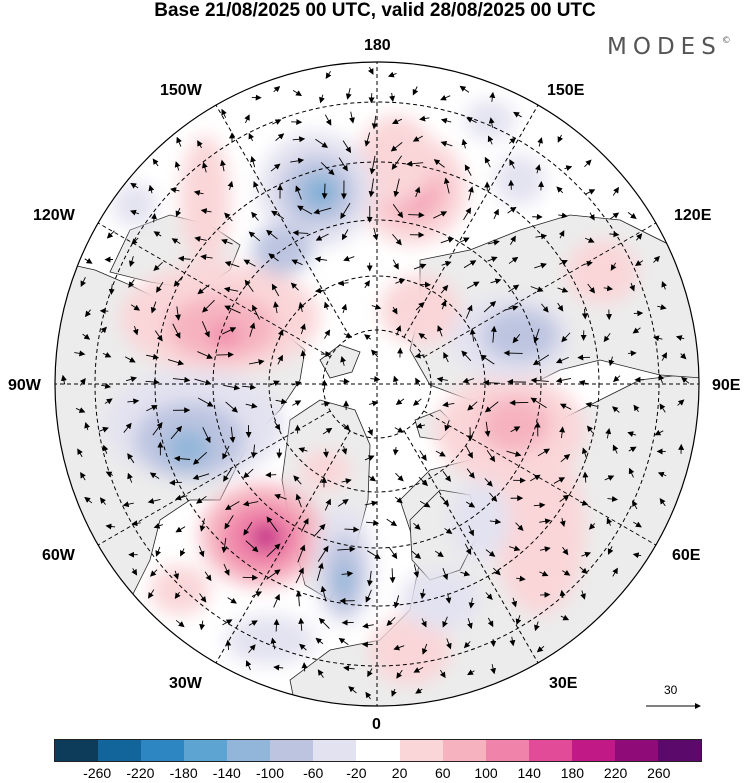 This screenshot has width=750, height=783. What do you see at coordinates (659, 773) in the screenshot?
I see `colorbar-tick-label: 260` at bounding box center [659, 773].